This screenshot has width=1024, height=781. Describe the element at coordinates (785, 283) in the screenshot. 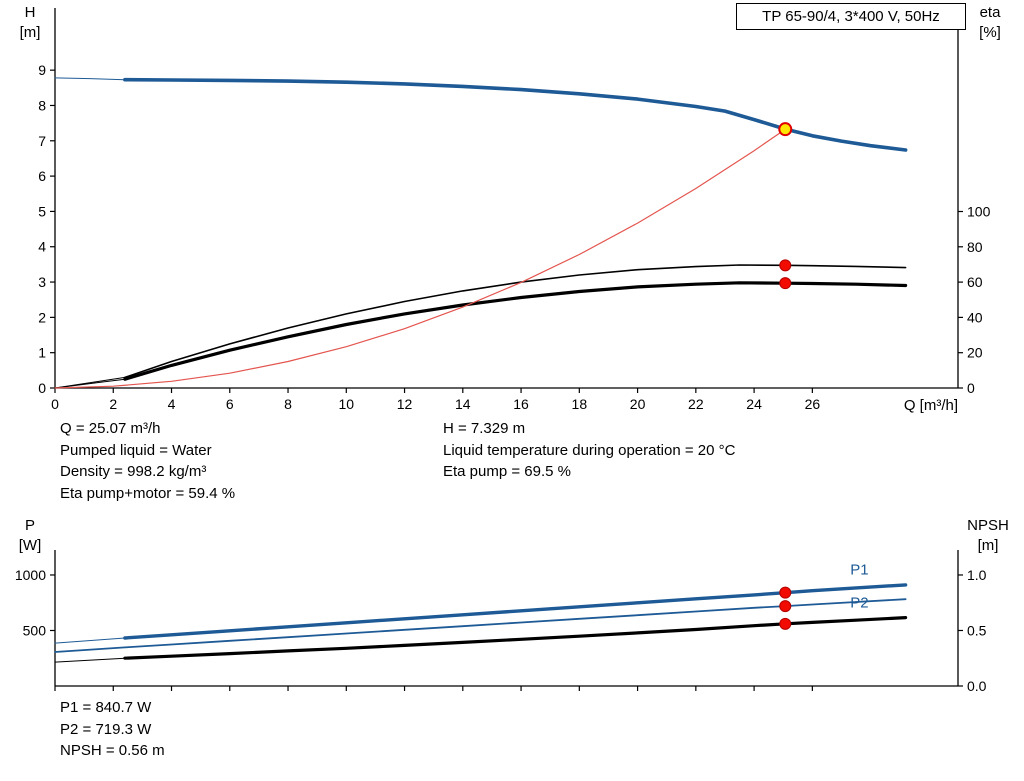

I see `eta-pump-motor-point` at that location.